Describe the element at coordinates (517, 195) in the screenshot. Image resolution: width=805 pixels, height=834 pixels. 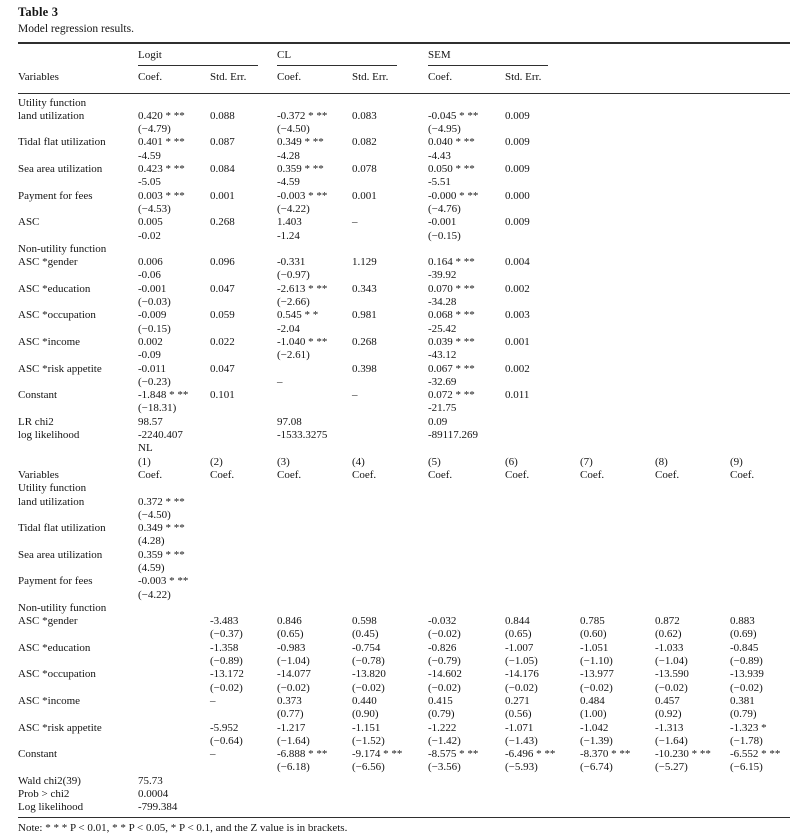
I see `coef-cell: 0.000` at that location.